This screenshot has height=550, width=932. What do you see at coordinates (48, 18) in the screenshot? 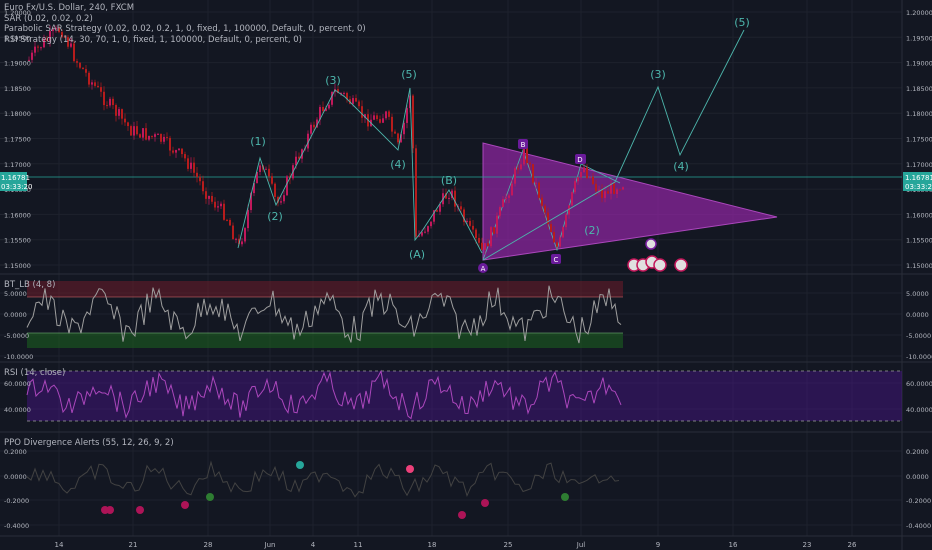
I see `sar-legend: SAR (0.02, 0.02, 0.2)` at bounding box center [48, 18].